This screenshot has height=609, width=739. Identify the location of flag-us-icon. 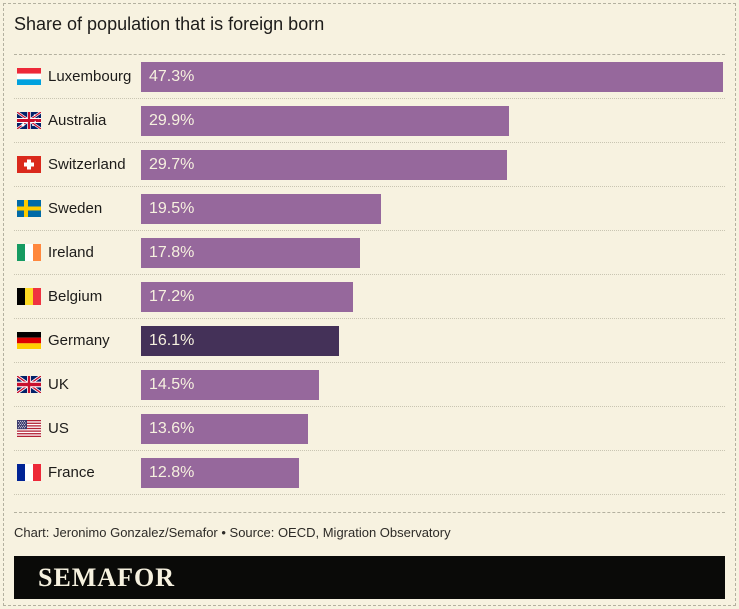
(29, 428).